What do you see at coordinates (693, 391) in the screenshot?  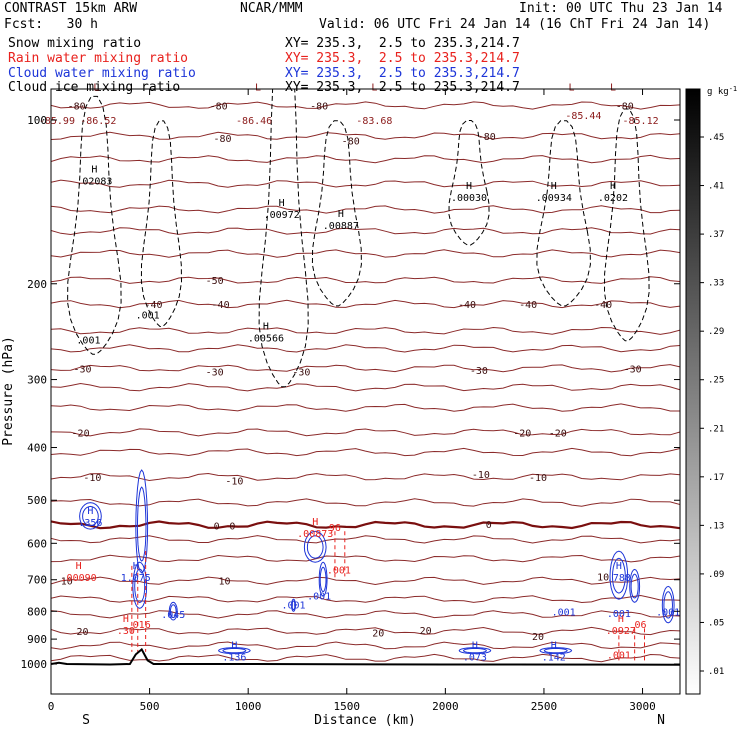 I see `colorbar` at bounding box center [693, 391].